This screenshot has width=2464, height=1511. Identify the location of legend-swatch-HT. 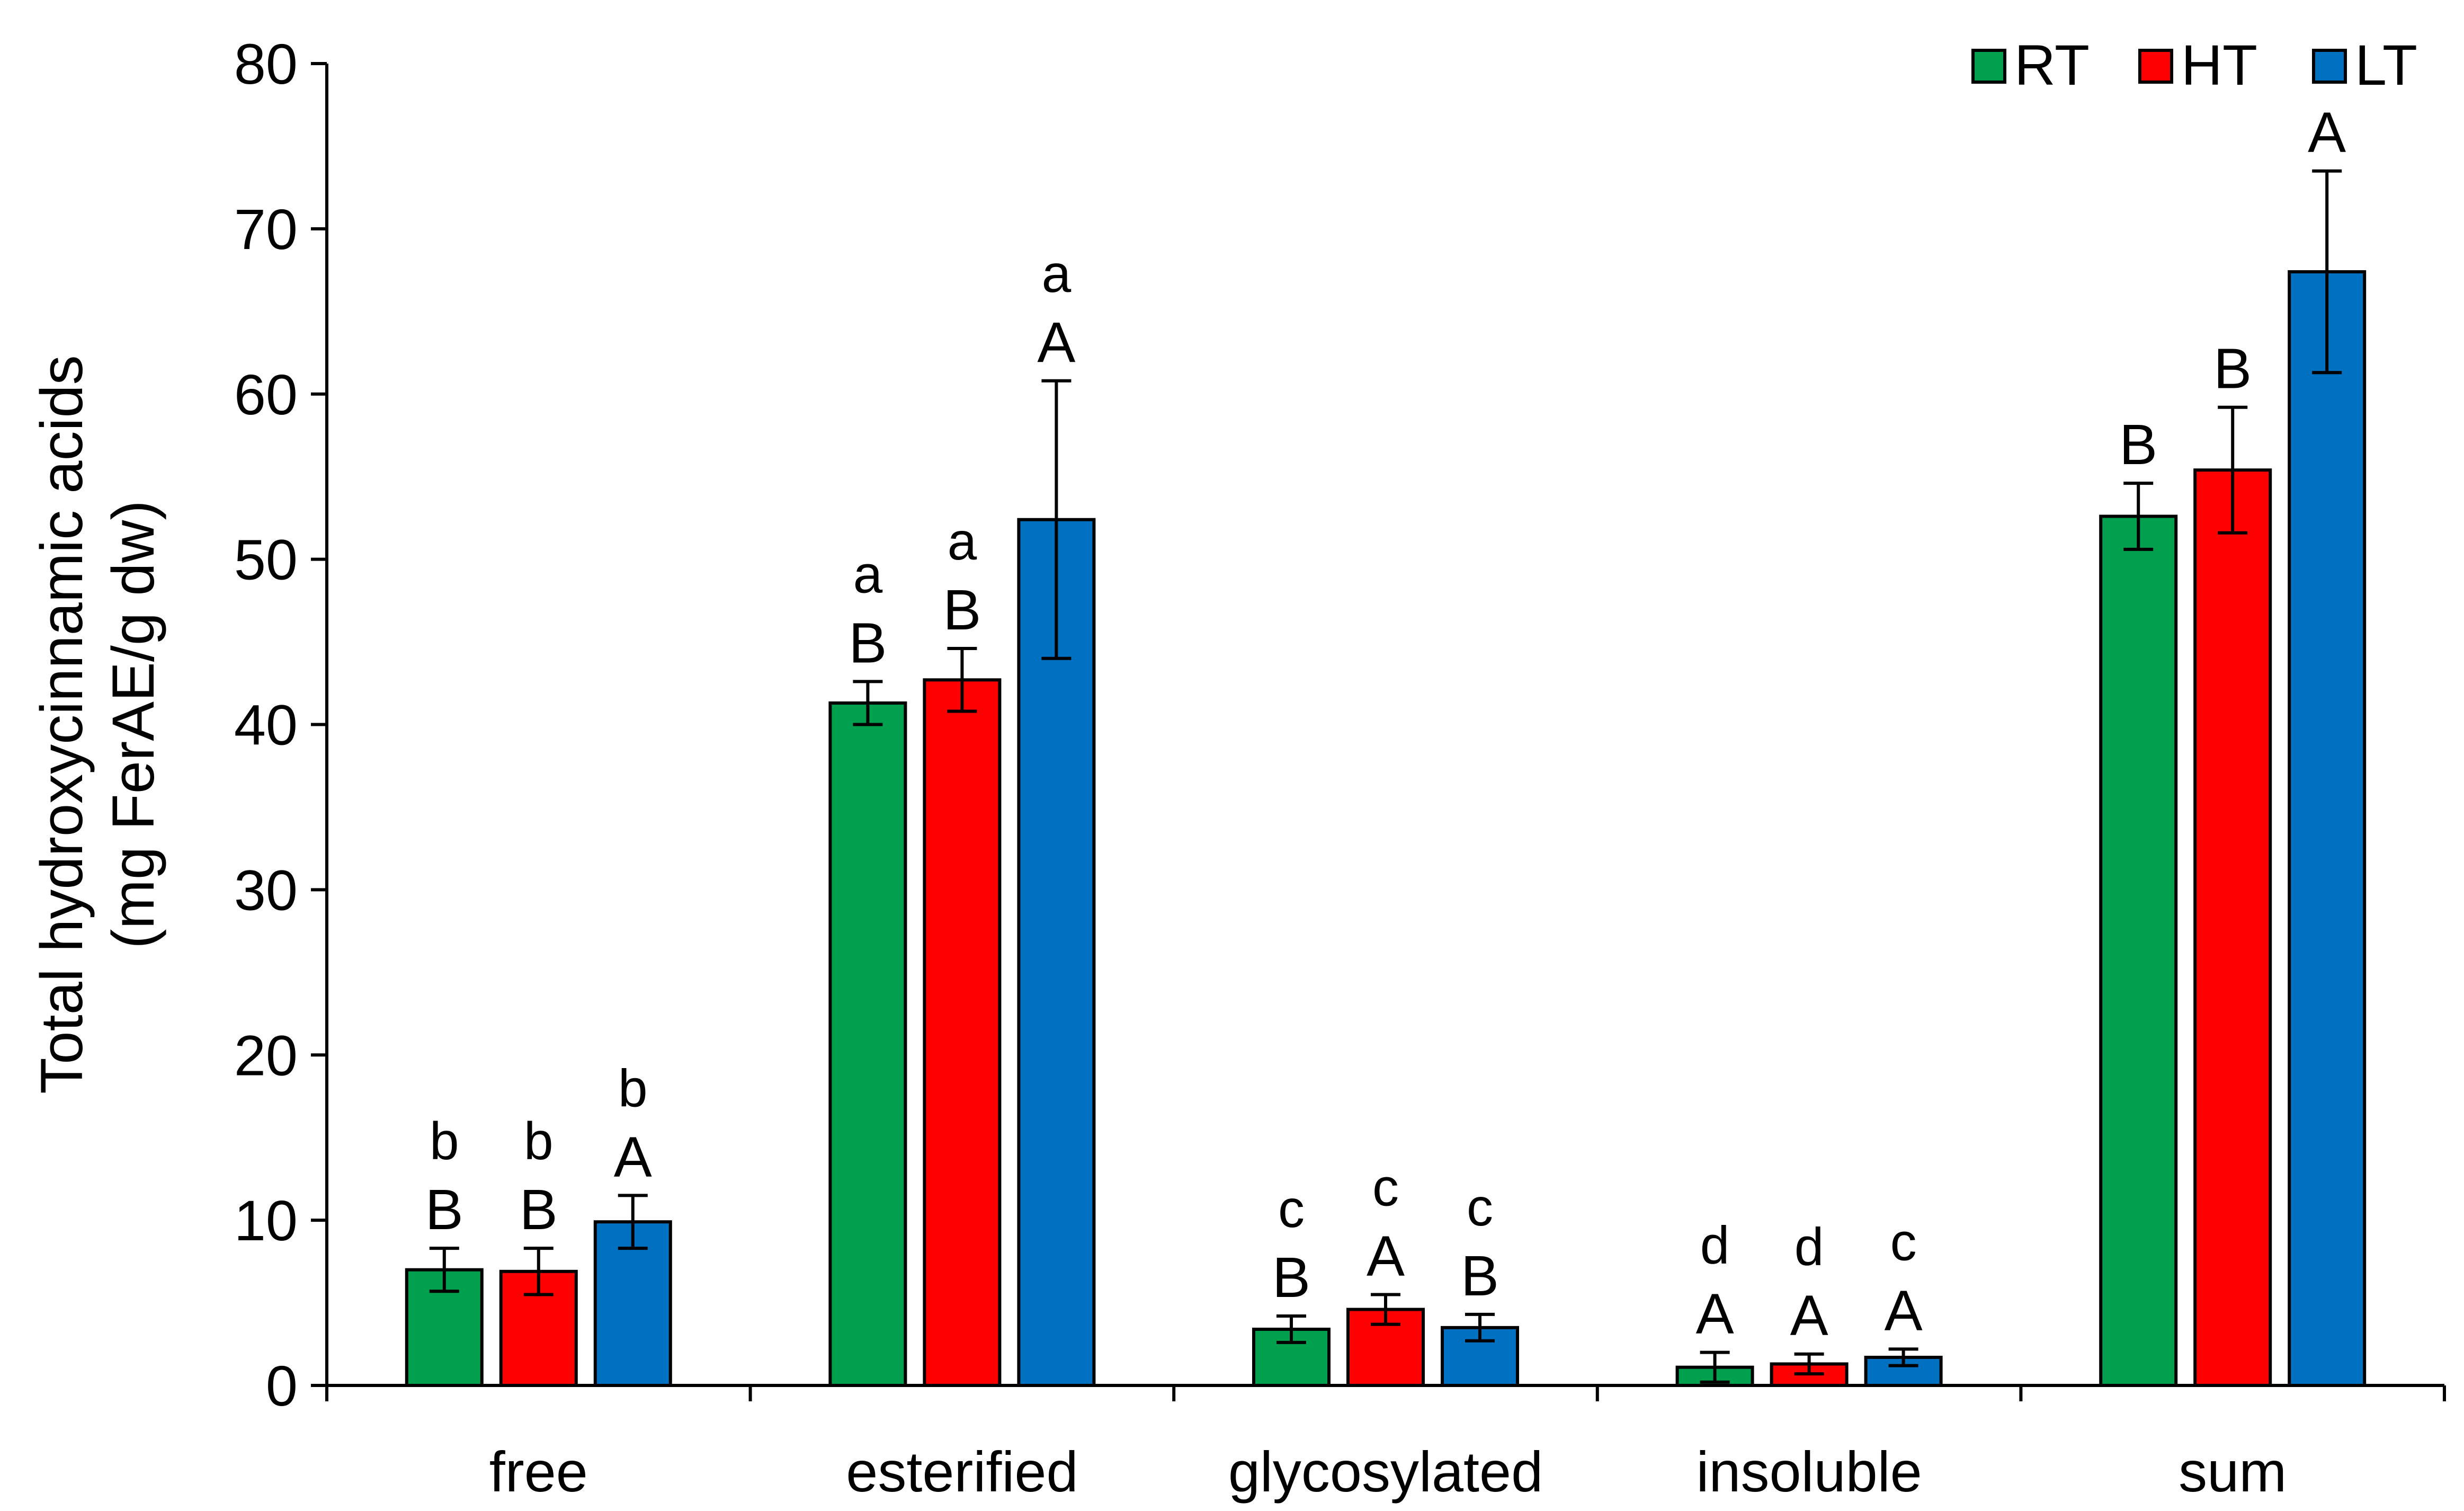
(2155, 66).